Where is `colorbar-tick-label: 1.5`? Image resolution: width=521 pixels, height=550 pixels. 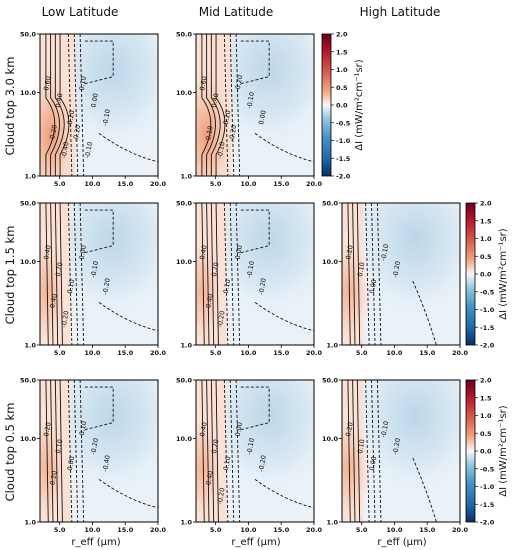 colorbar-tick-label: 1.5 is located at coordinates (342, 52).